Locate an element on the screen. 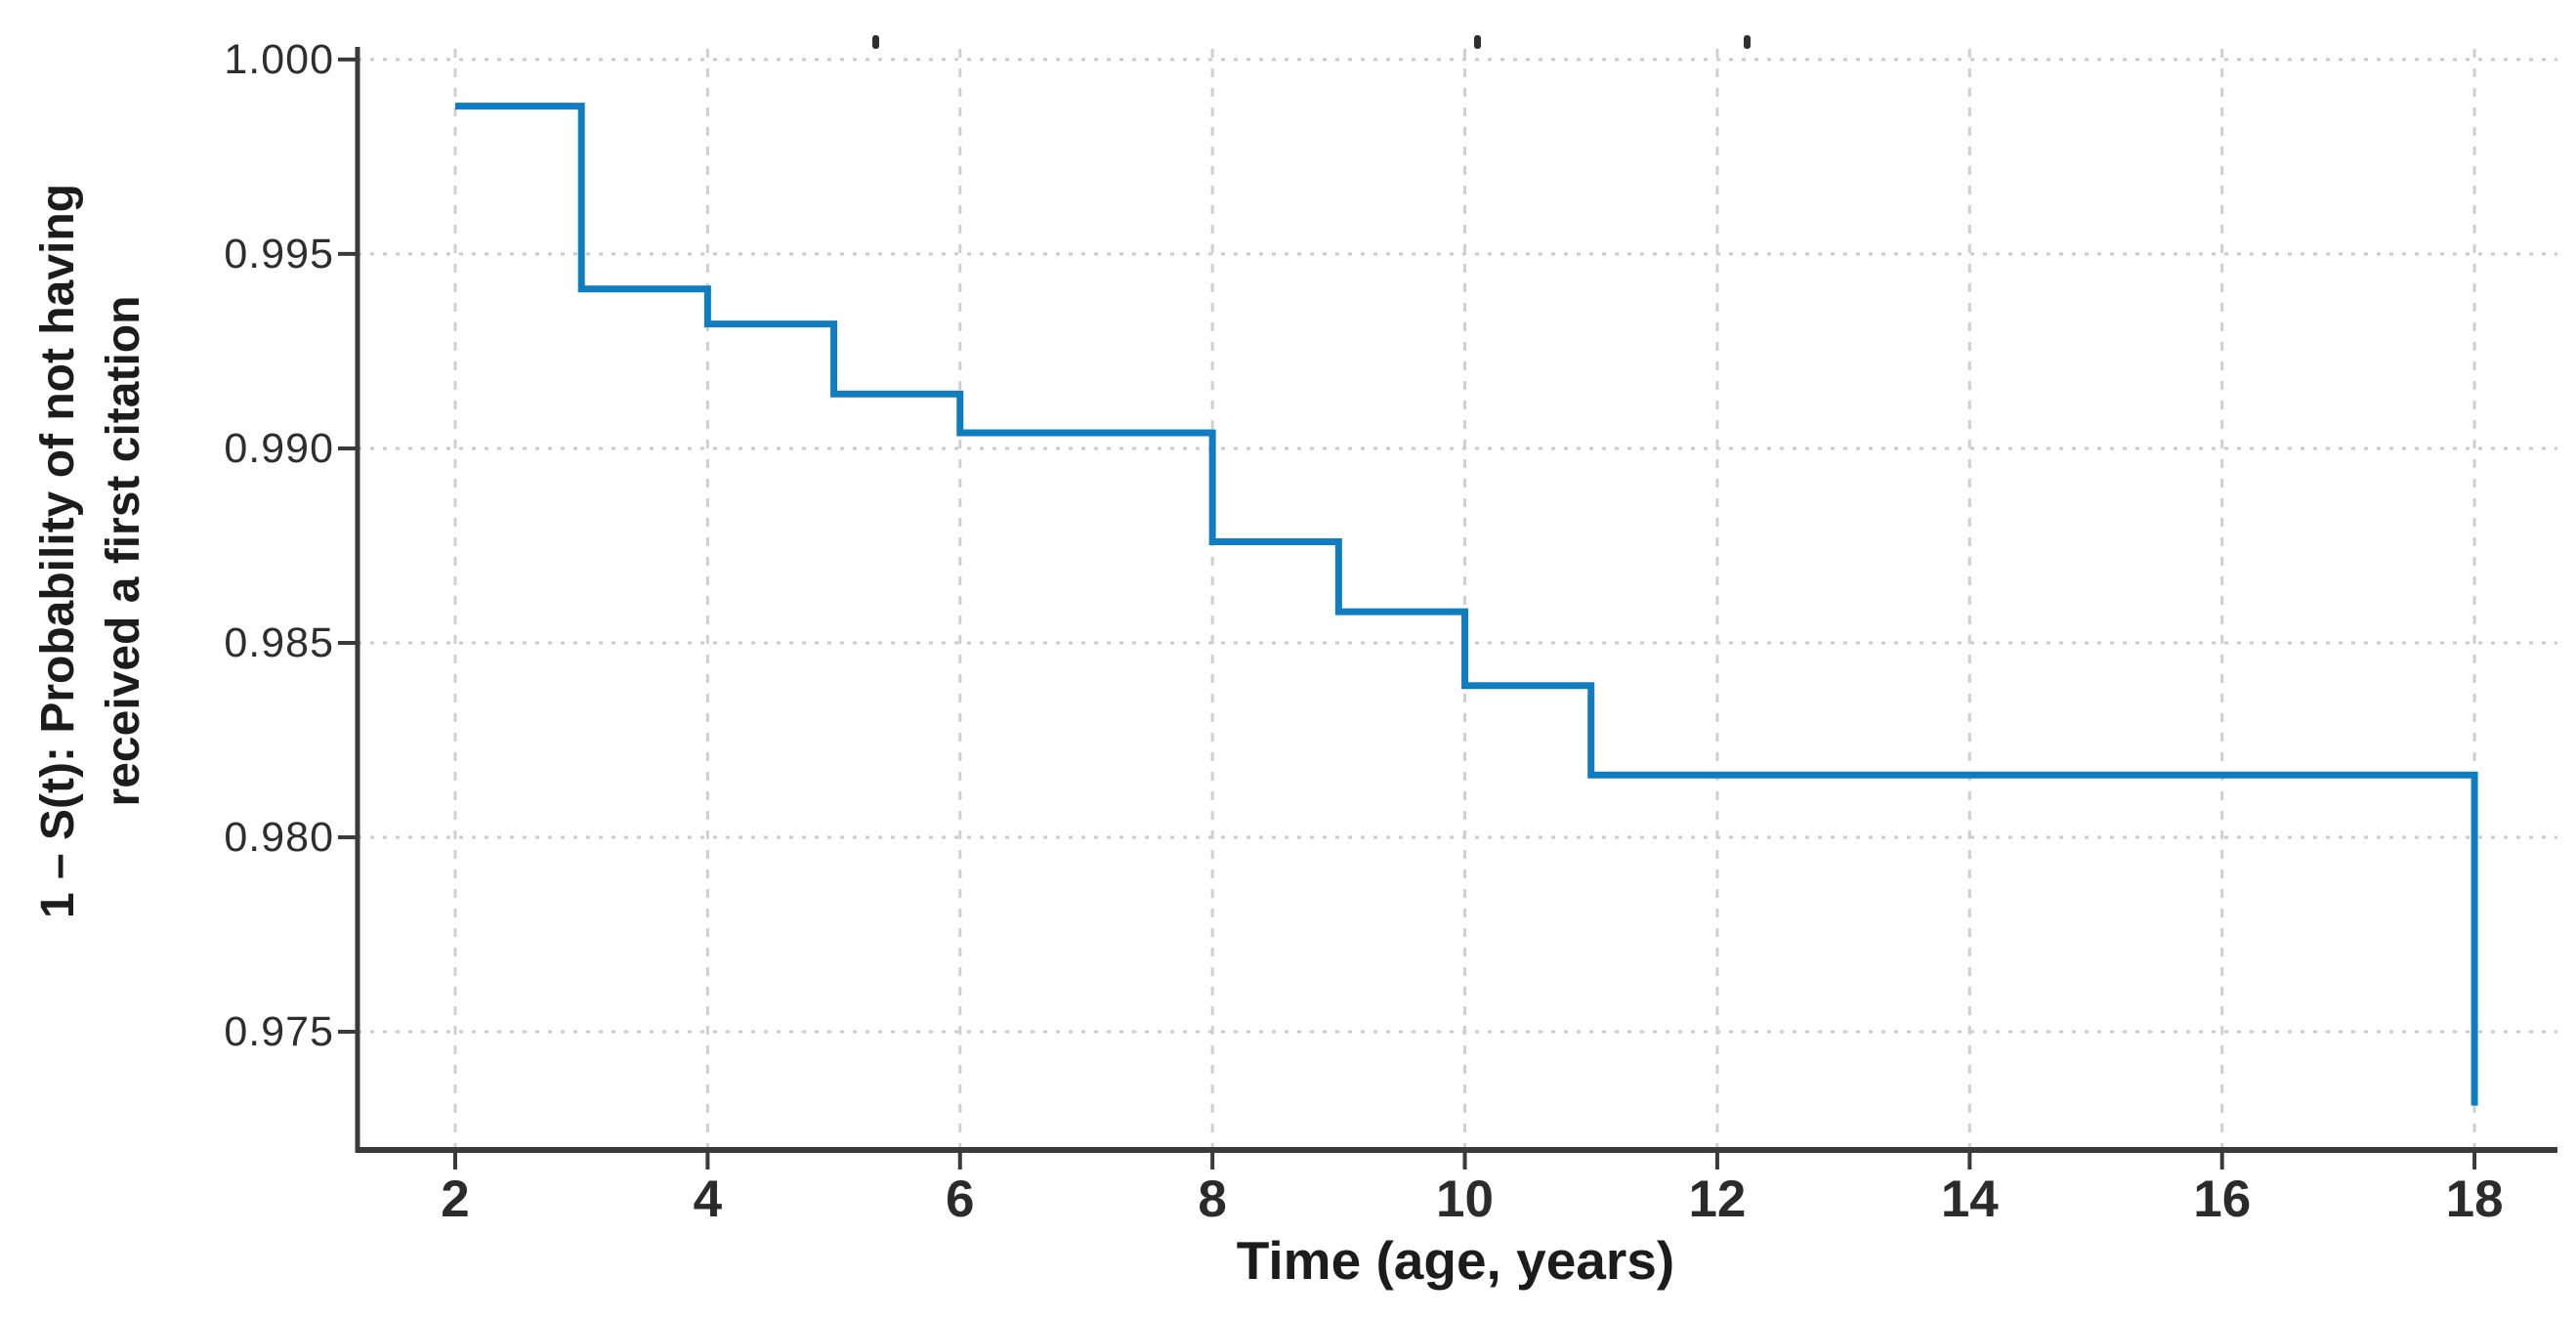 This screenshot has width=2576, height=1318. y-tick-label: 0.975 is located at coordinates (279, 1031).